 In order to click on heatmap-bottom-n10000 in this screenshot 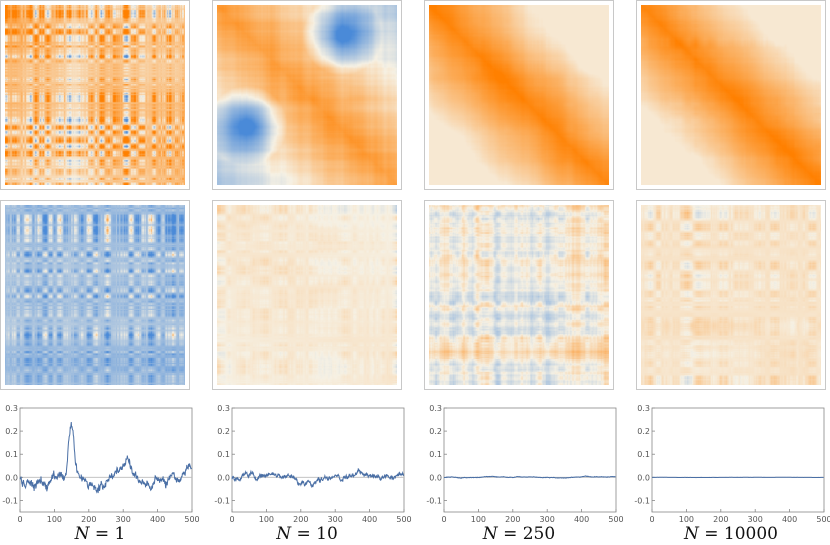, I will do `click(731, 295)`.